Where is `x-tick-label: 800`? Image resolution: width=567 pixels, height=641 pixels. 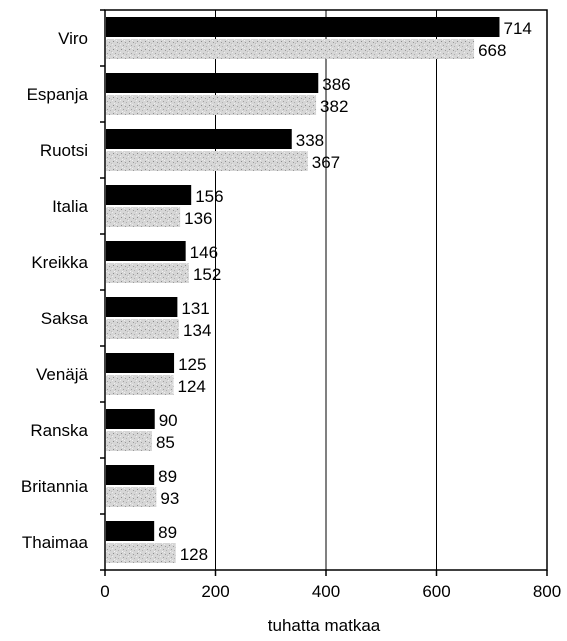
x-tick-label: 800 is located at coordinates (547, 591).